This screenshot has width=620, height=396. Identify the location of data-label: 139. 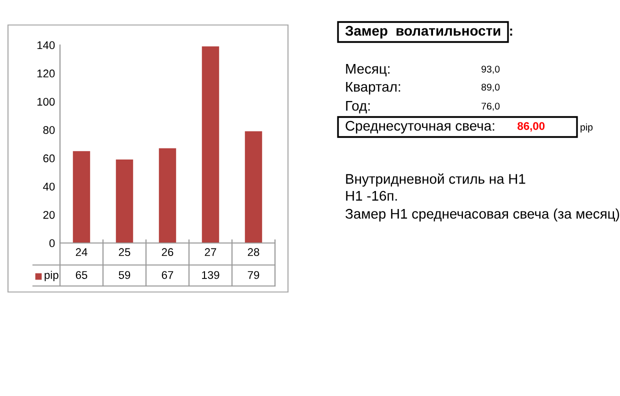
(211, 275).